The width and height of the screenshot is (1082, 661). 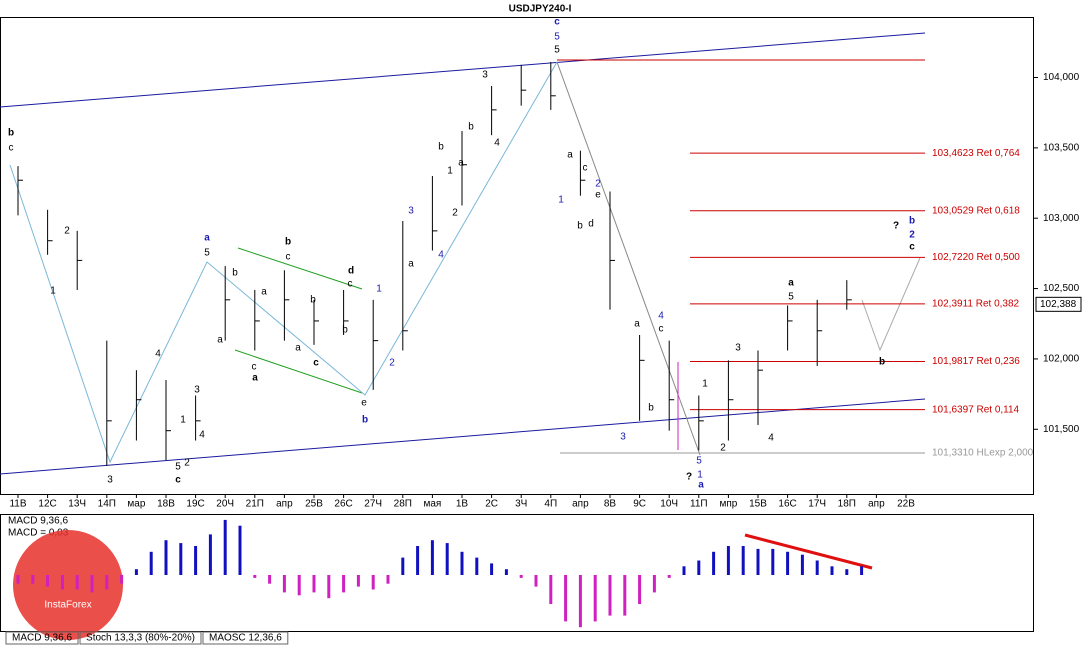 I want to click on x-tick-label: 25В, so click(x=314, y=504).